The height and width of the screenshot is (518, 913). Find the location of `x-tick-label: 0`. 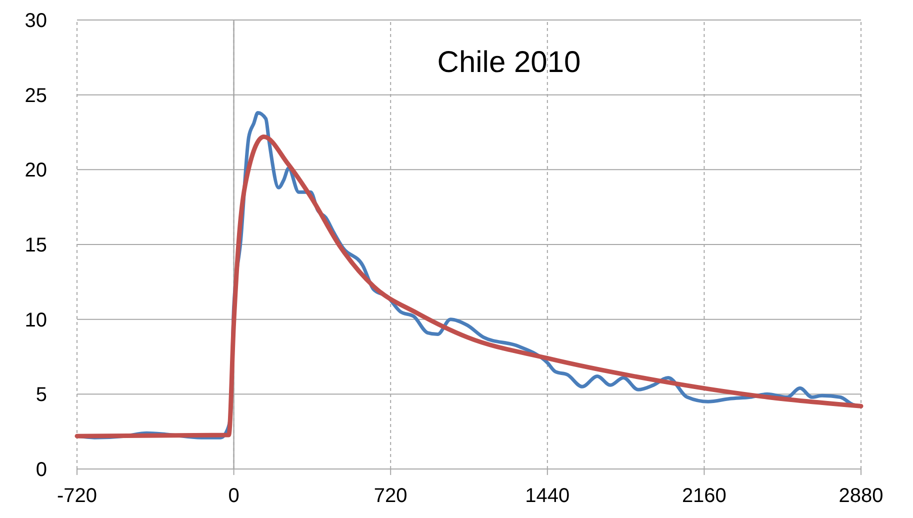

x-tick-label: 0 is located at coordinates (234, 496).